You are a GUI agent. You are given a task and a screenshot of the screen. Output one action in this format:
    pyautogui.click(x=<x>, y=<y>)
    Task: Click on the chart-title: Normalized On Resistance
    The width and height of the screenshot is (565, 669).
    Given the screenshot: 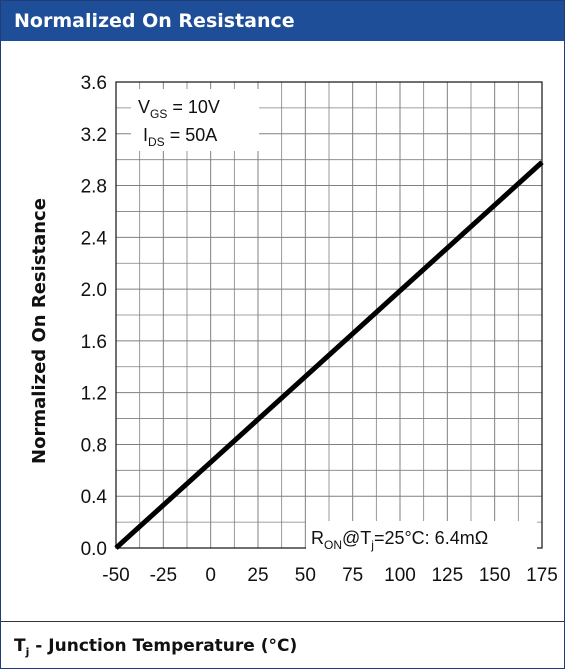 What is the action you would take?
    pyautogui.click(x=282, y=21)
    